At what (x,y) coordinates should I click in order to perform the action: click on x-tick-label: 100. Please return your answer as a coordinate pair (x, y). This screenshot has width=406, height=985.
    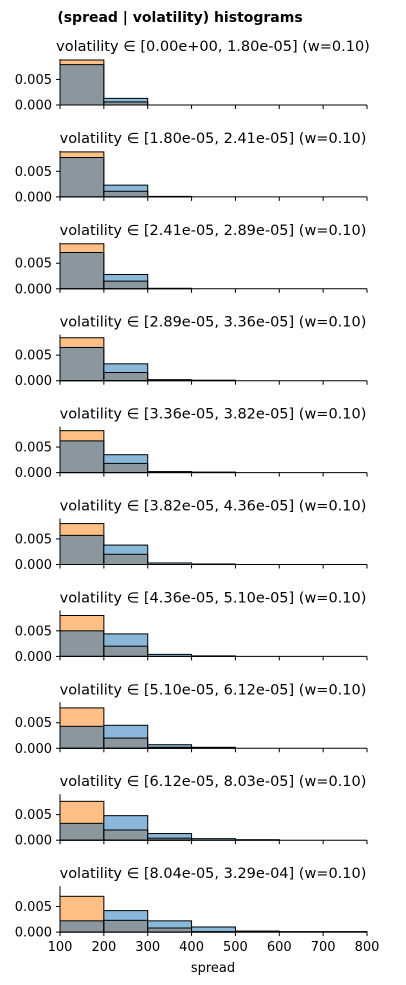
    Looking at the image, I should click on (60, 947).